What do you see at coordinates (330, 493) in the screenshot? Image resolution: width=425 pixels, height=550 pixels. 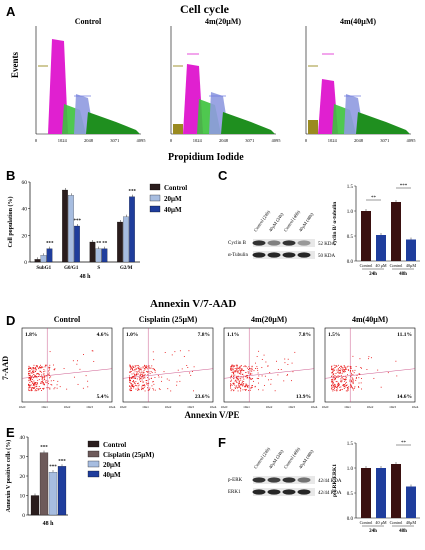 I see `f-kda-label: 42/44 KDA` at bounding box center [330, 493].